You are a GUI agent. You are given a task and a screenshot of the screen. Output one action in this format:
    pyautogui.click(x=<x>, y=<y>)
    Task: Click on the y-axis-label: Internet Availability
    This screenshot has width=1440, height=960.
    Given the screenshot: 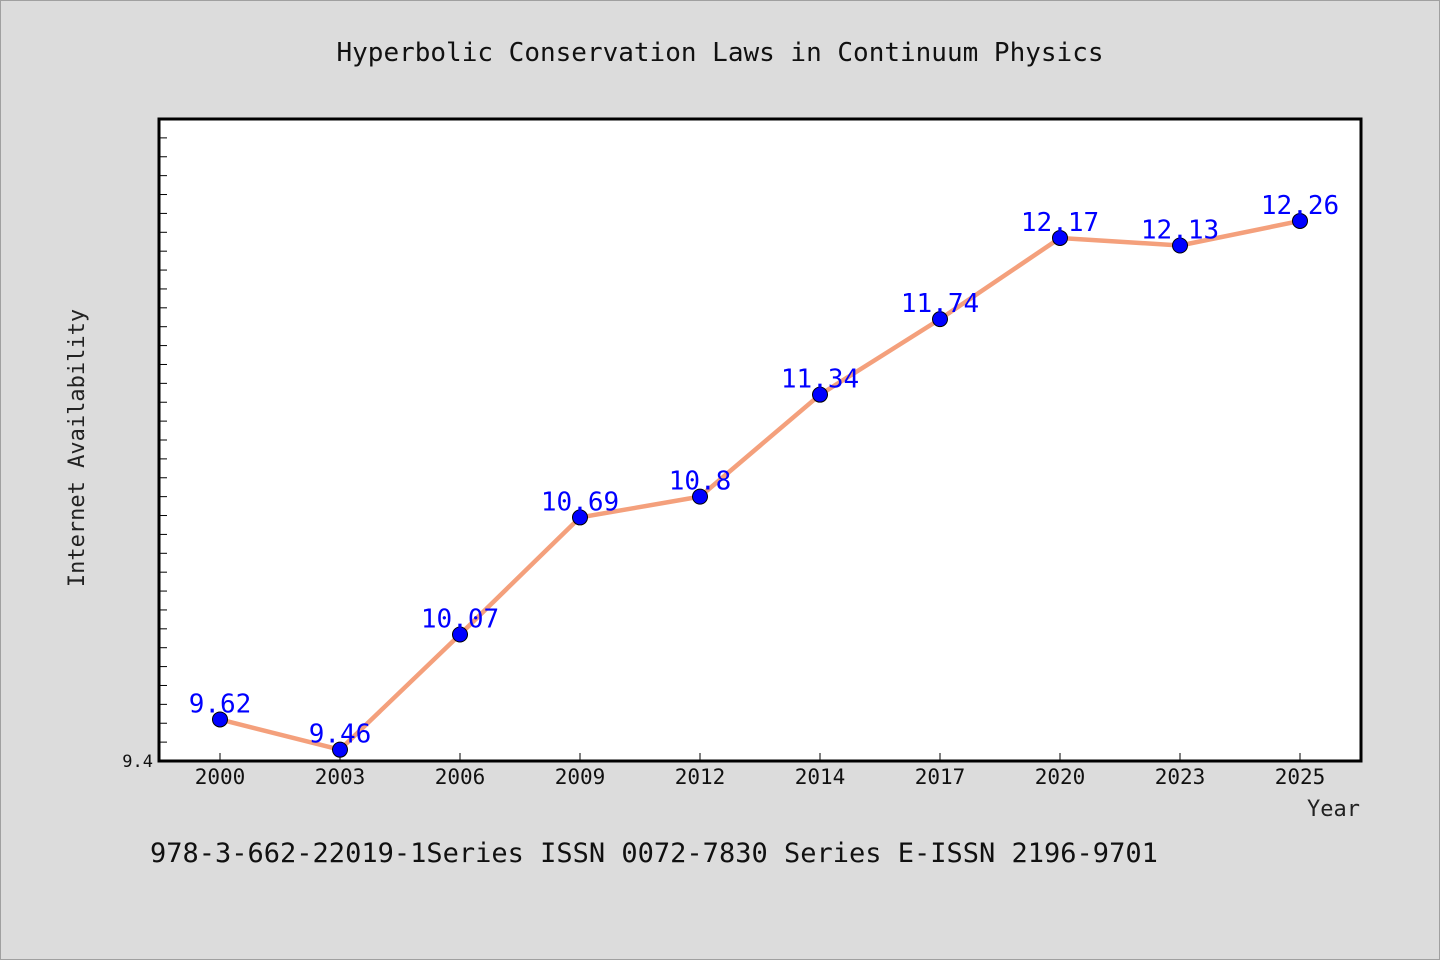 What is the action you would take?
    pyautogui.click(x=77, y=448)
    